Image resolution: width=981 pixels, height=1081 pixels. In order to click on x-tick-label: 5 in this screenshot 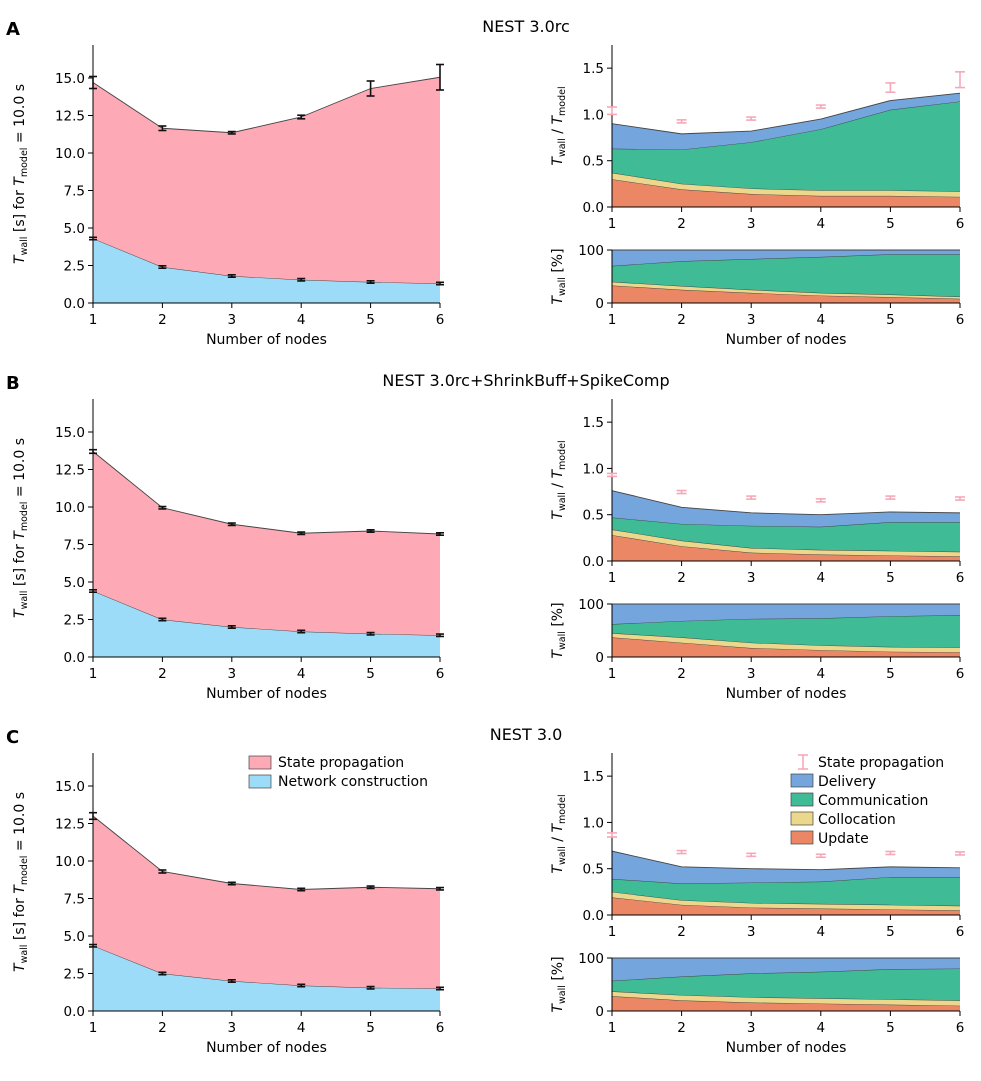, I will do `click(890, 578)`.